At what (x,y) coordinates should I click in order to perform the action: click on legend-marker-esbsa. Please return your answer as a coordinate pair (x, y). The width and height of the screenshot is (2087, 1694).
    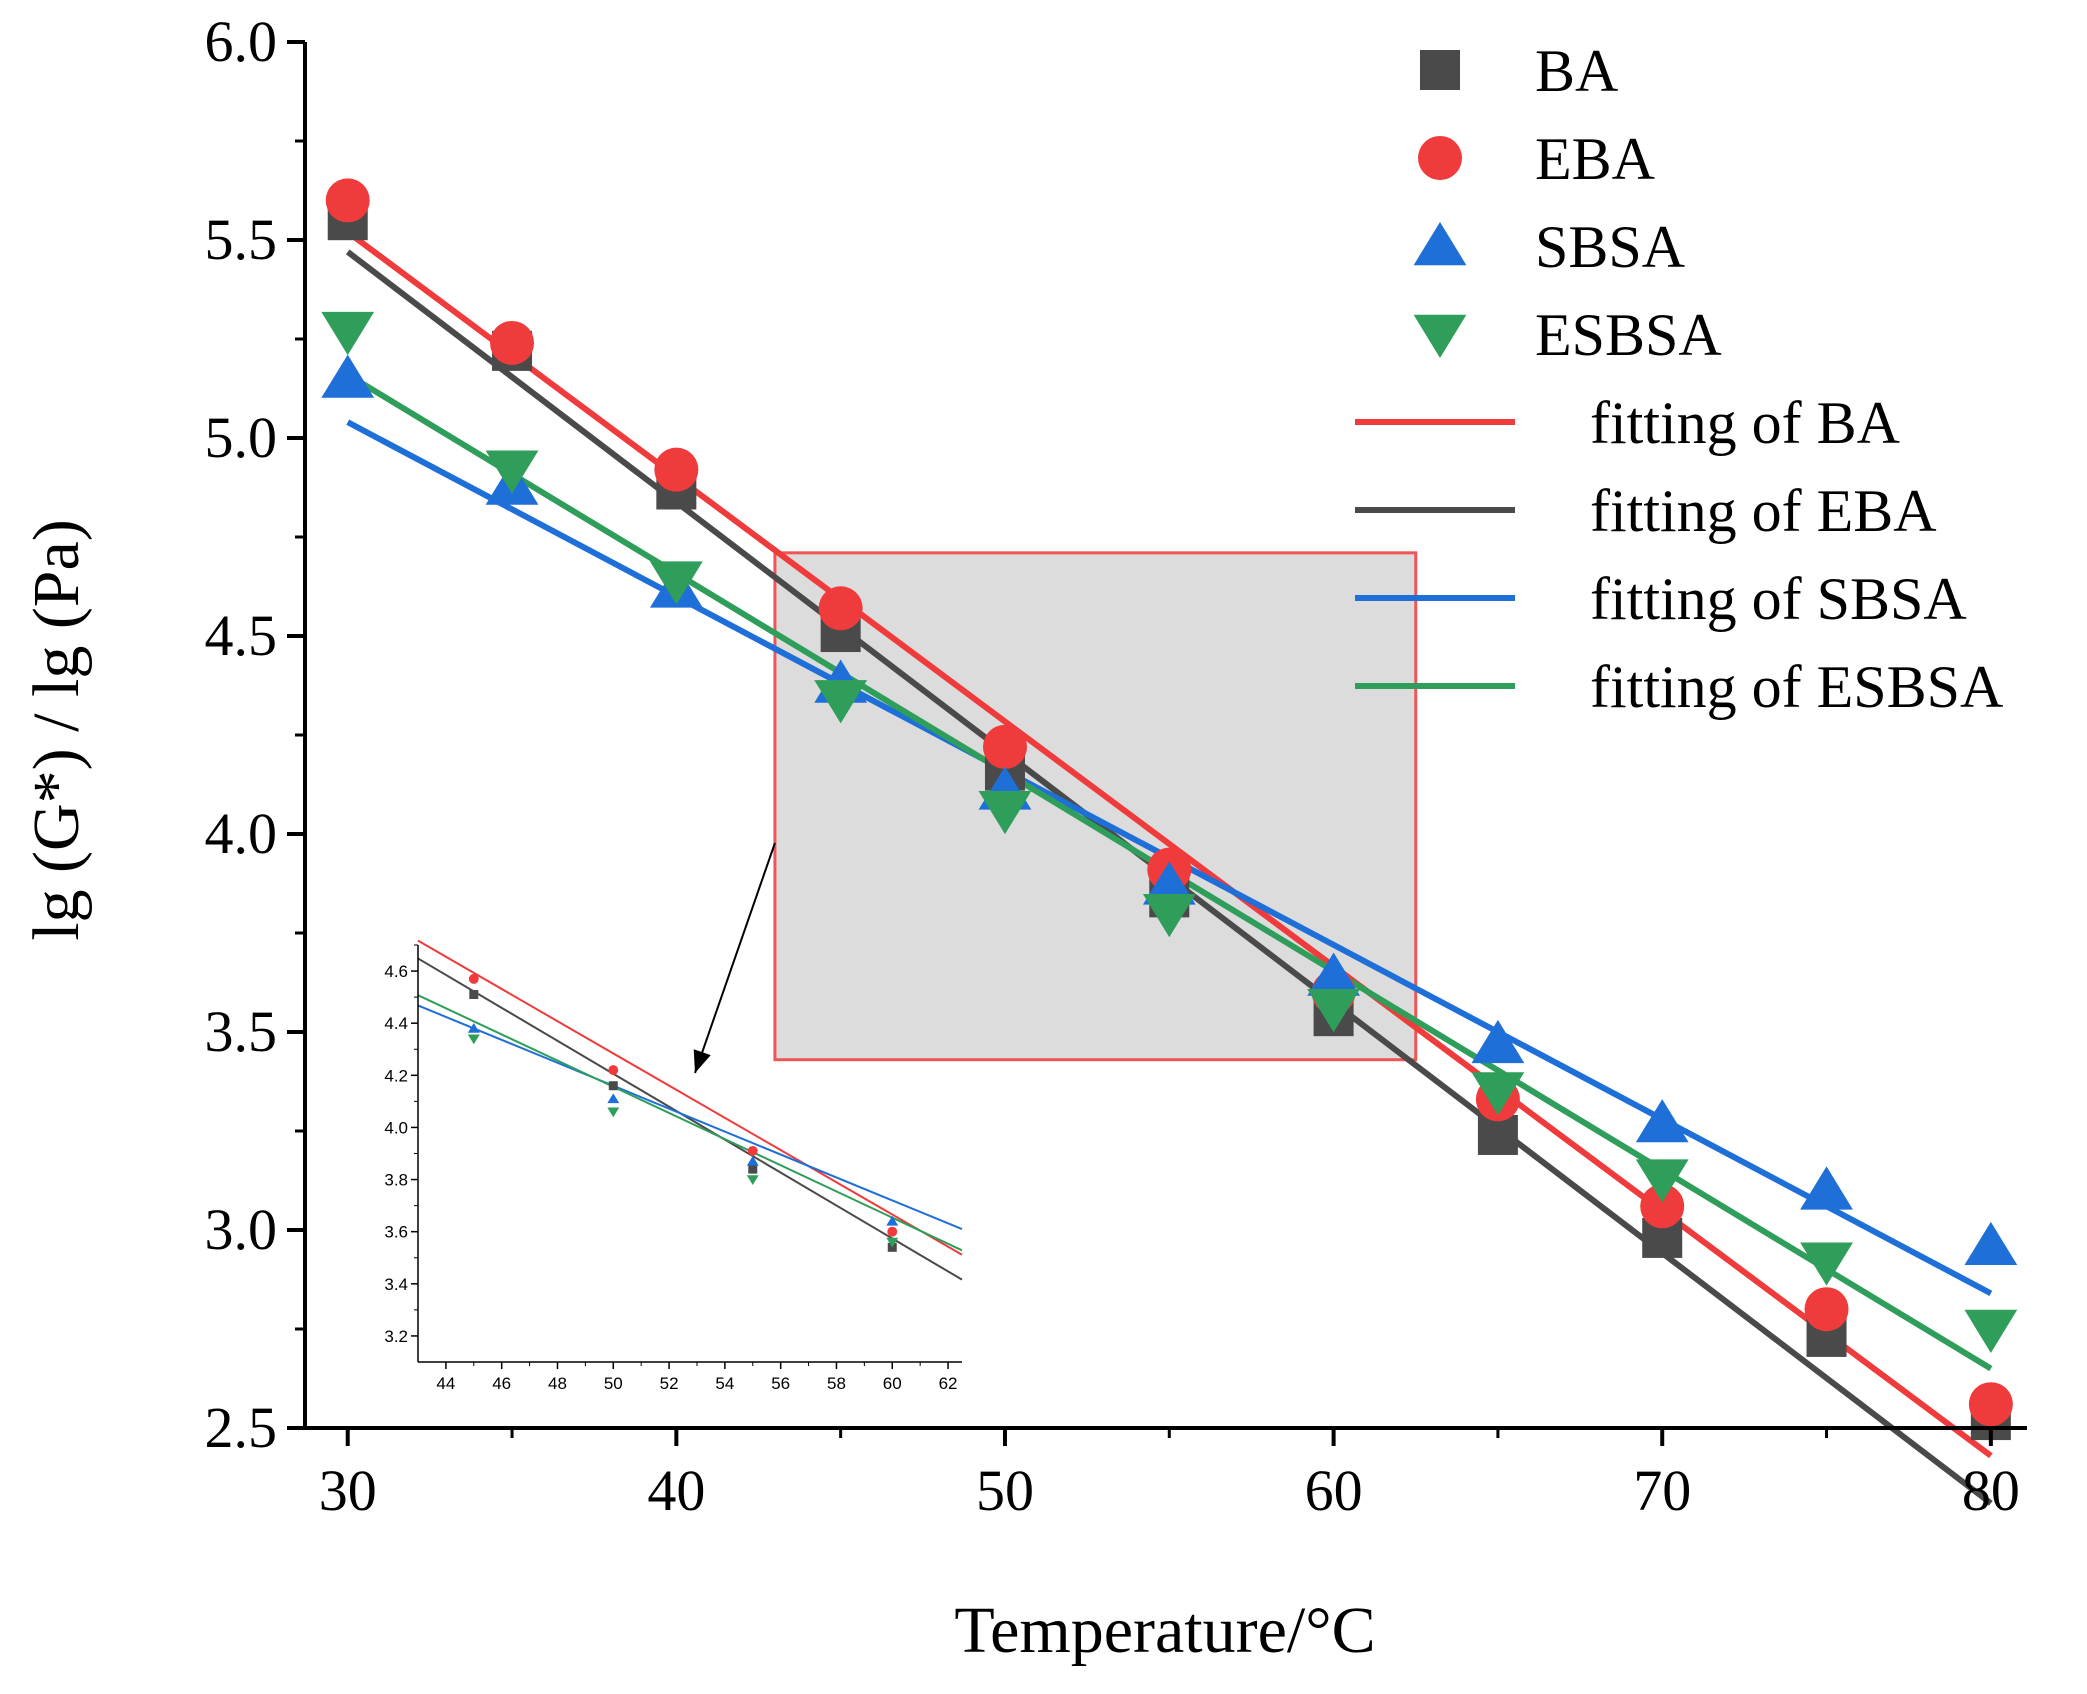
    Looking at the image, I should click on (1440, 336).